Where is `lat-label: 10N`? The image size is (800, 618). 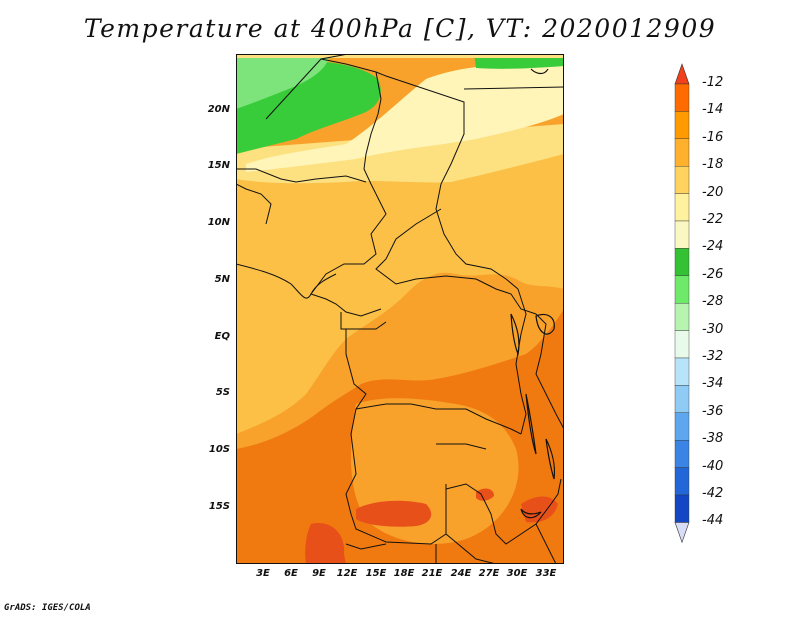
lat-label: 10N is located at coordinates (218, 222).